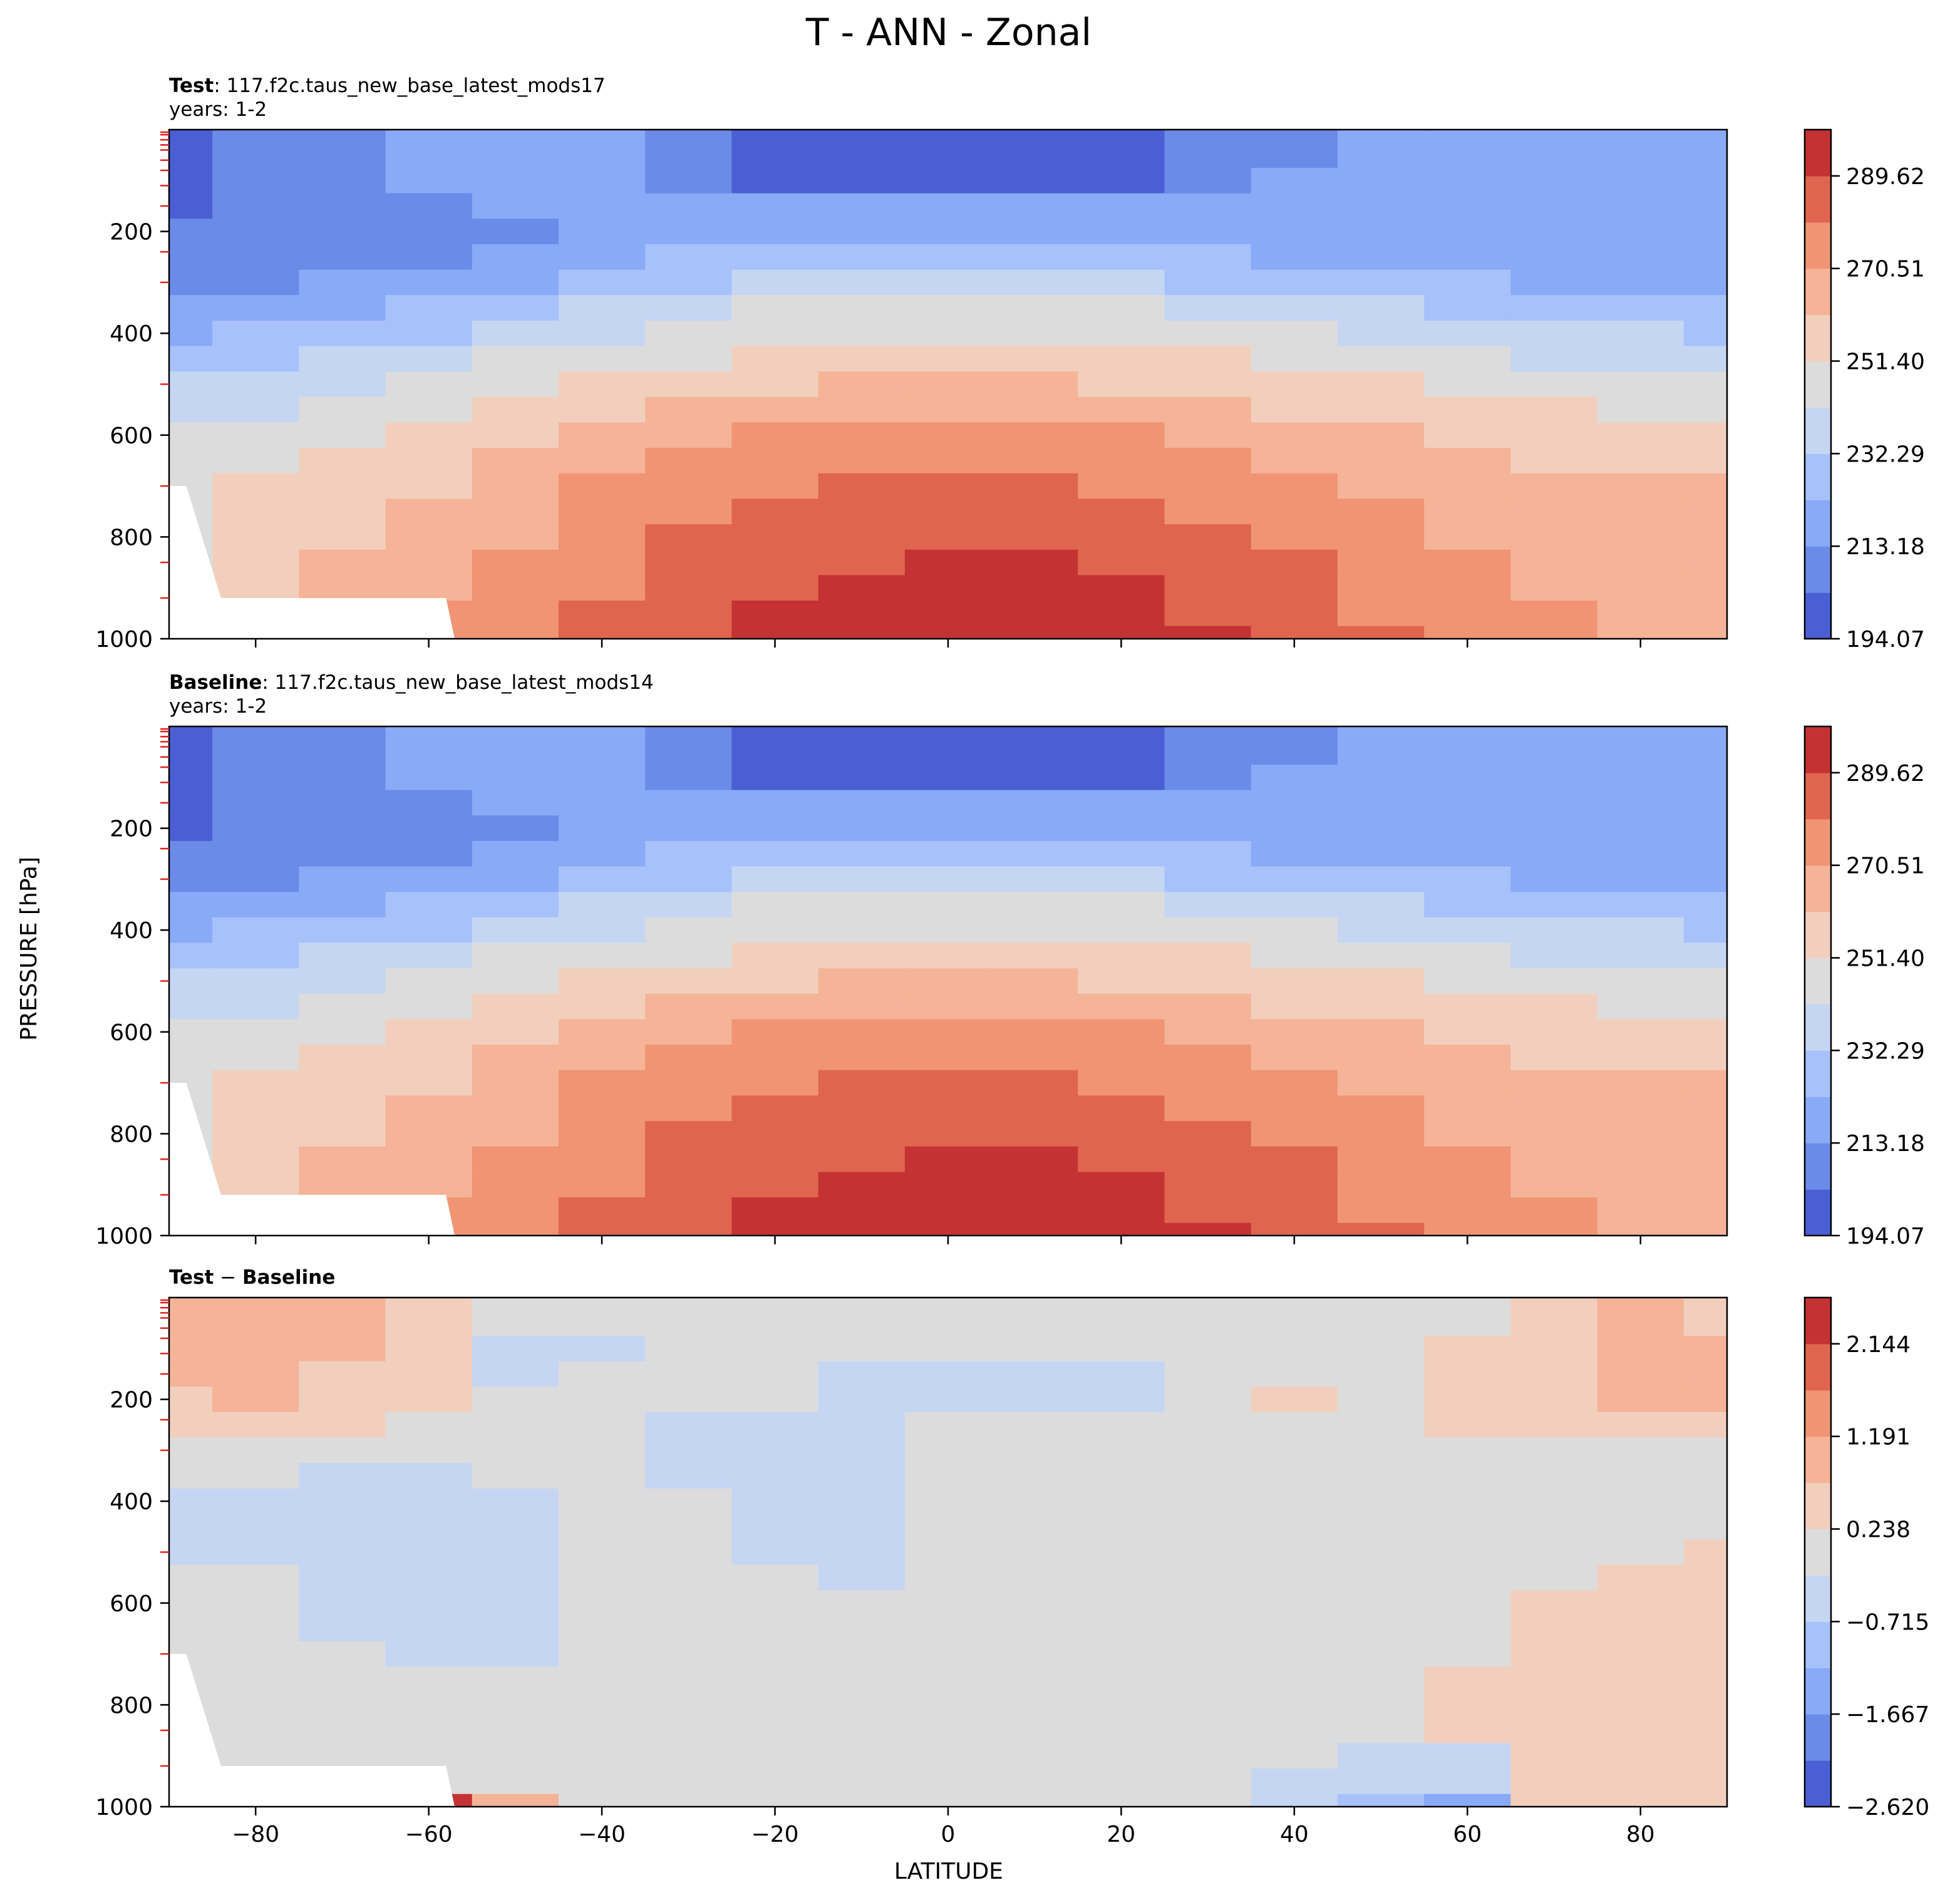  What do you see at coordinates (192, 86) in the screenshot?
I see `panel-title-bold: Test` at bounding box center [192, 86].